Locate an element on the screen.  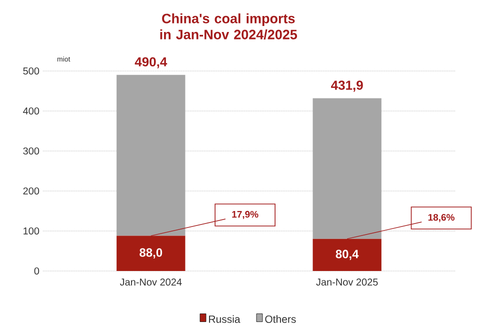
y-tick-label: 500 is located at coordinates (31, 71).